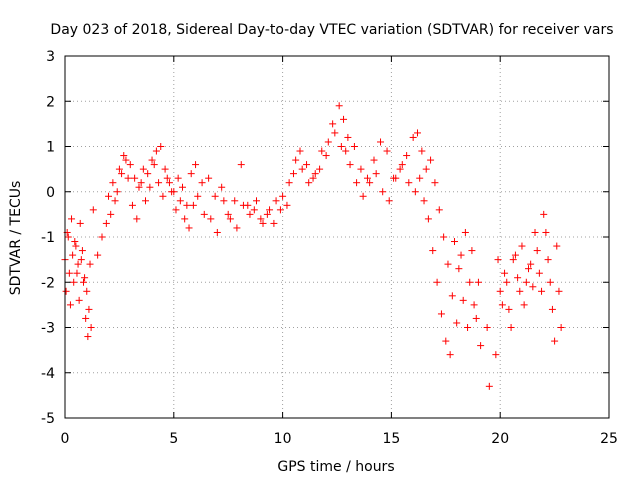  What do you see at coordinates (609, 439) in the screenshot?
I see `x-tick-label: 25` at bounding box center [609, 439].